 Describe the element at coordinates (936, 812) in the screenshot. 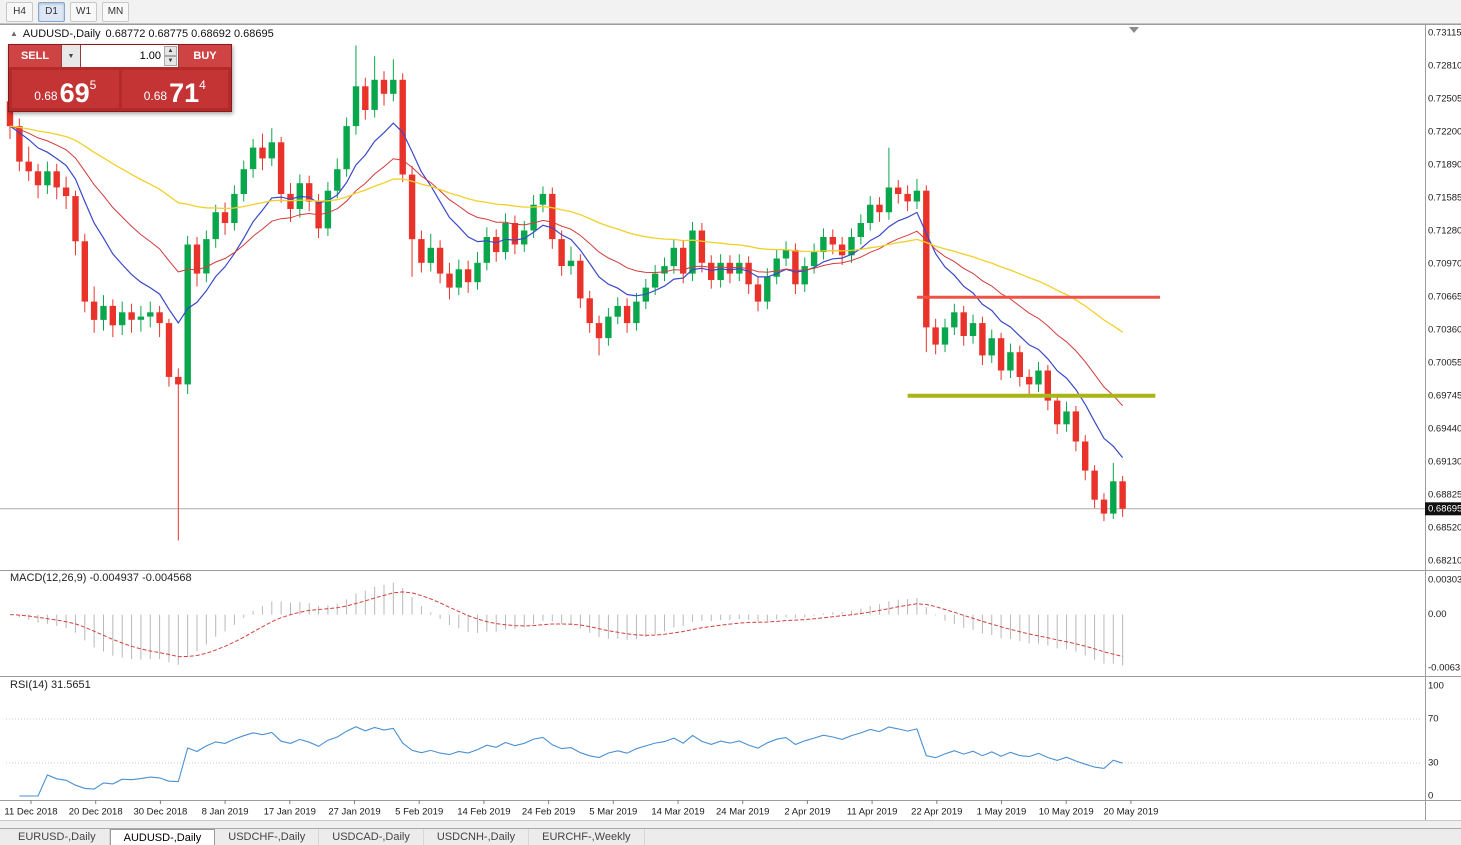

I see `time-axis-label: 22 Apr 2019` at that location.